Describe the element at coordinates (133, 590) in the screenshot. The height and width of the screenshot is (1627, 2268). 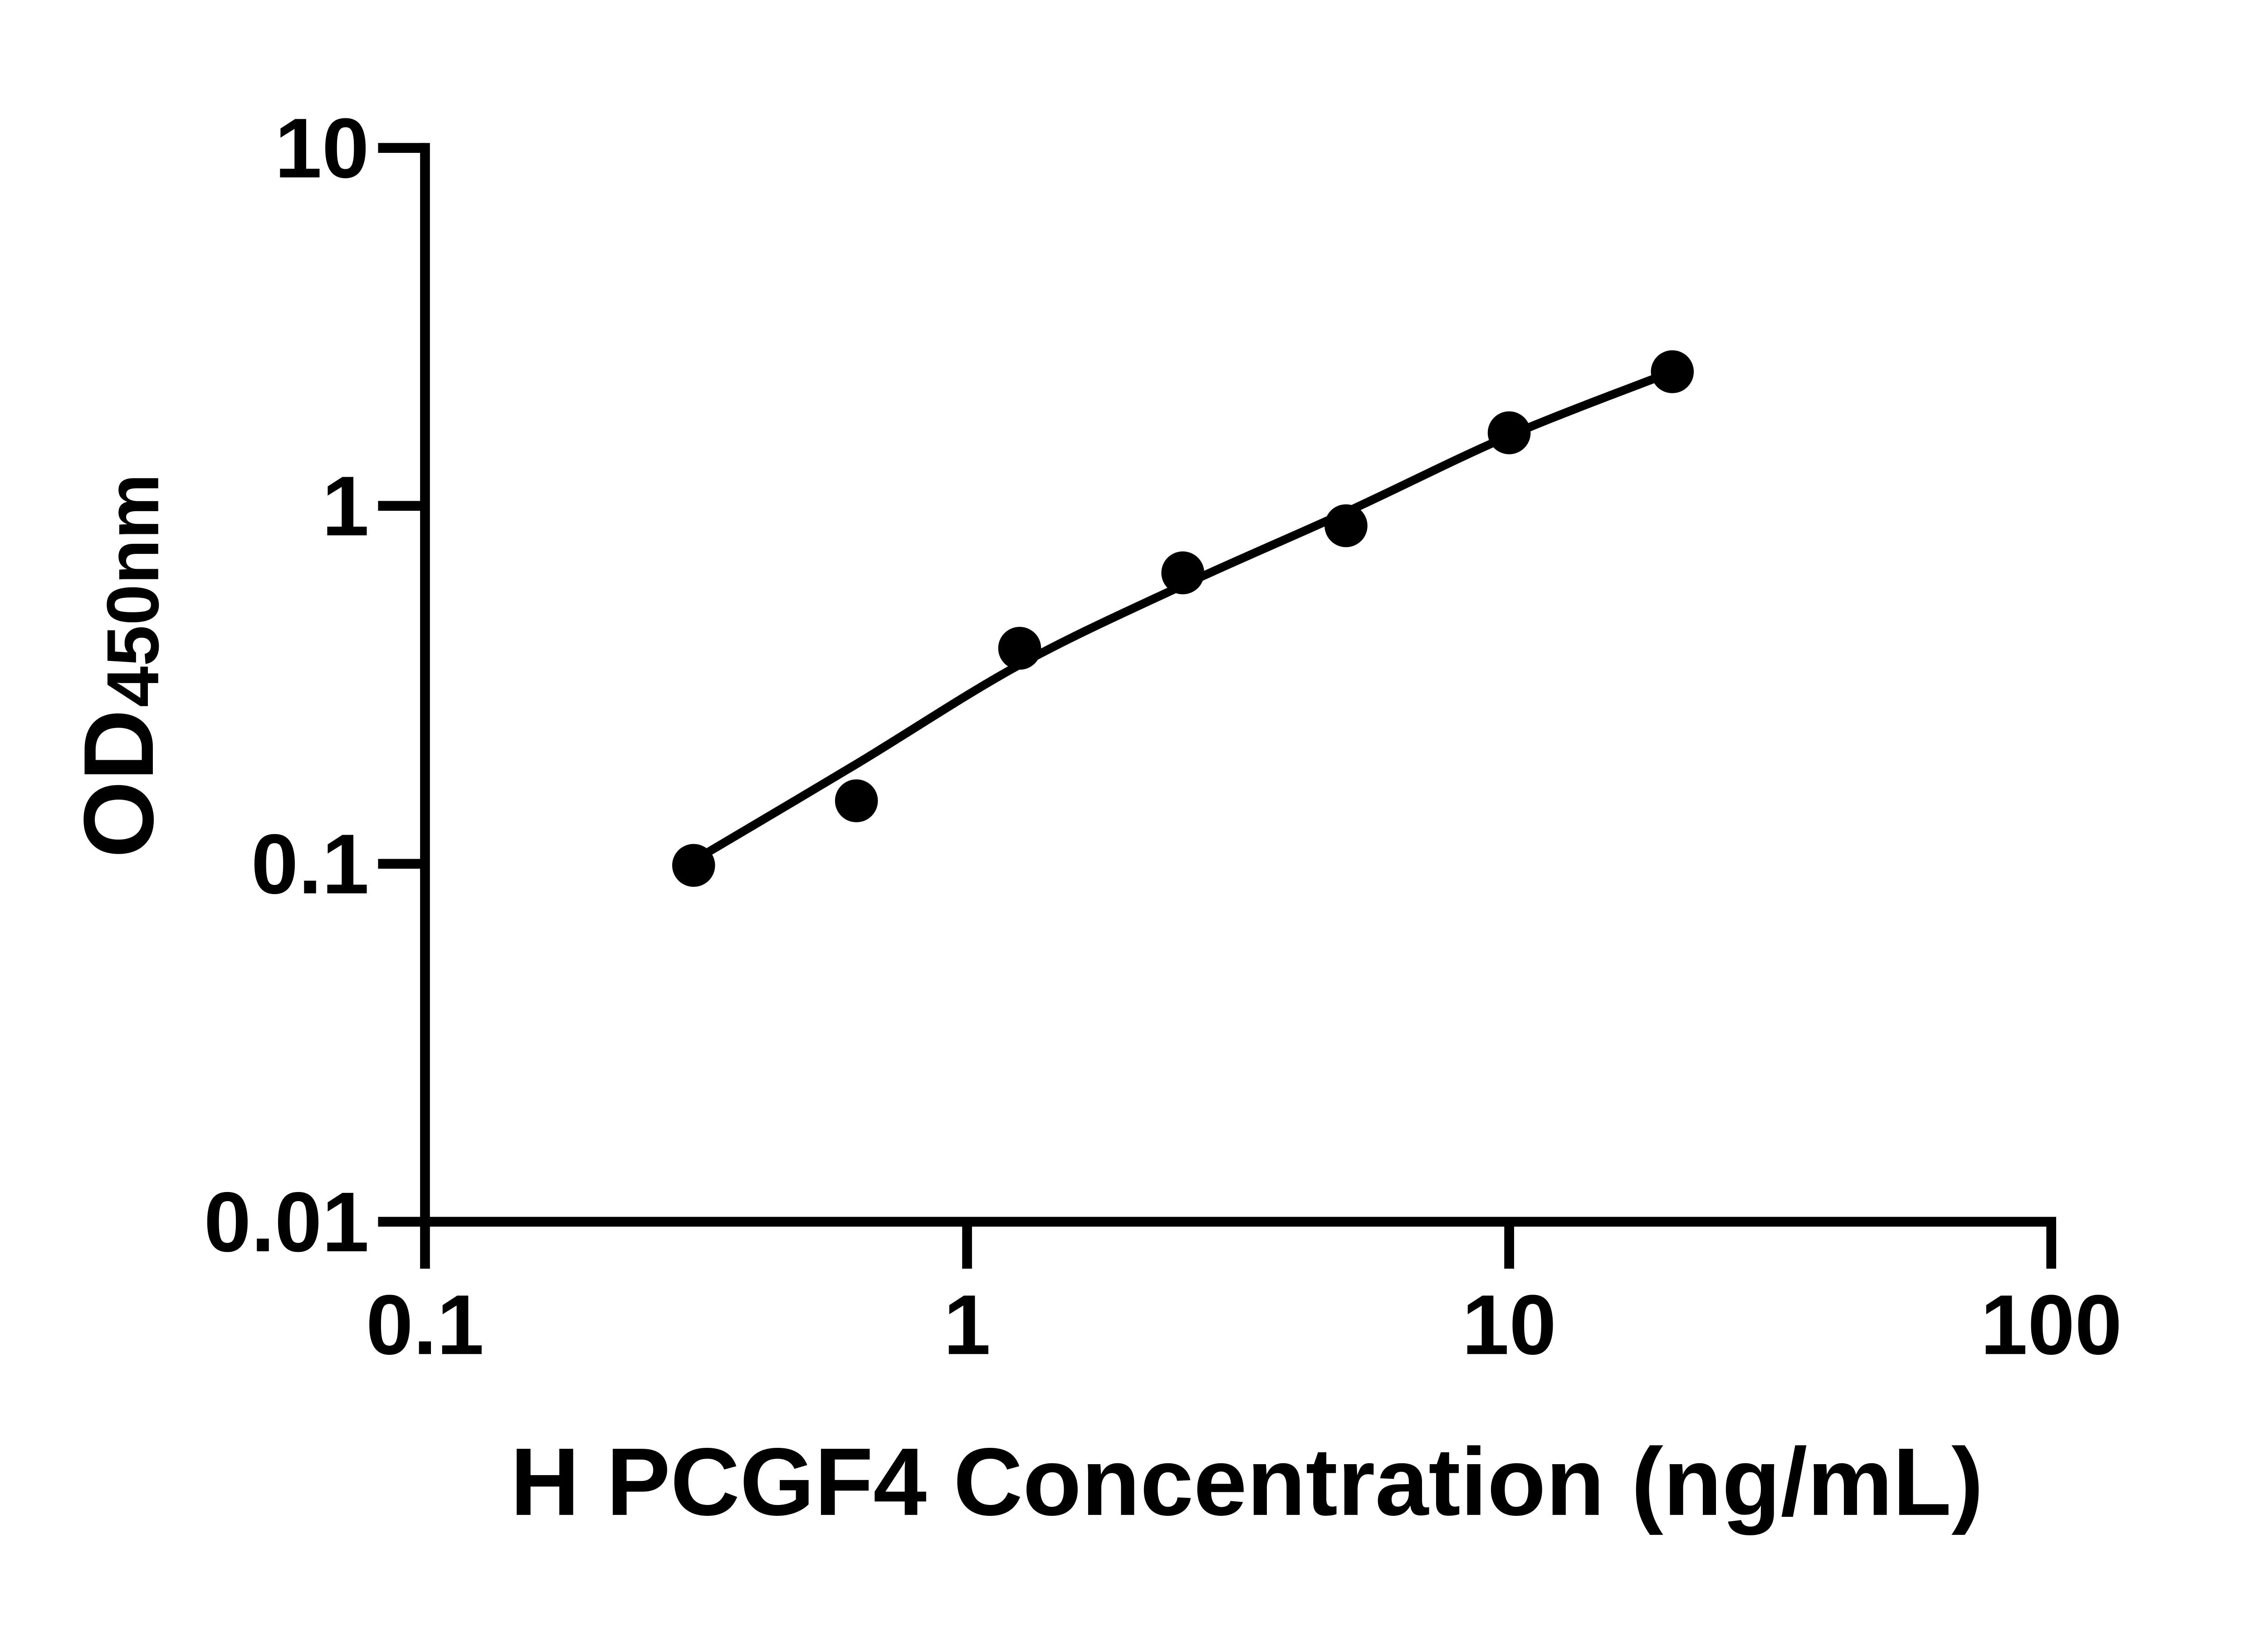
I see `y-axis-title-subscript: 450nm` at that location.